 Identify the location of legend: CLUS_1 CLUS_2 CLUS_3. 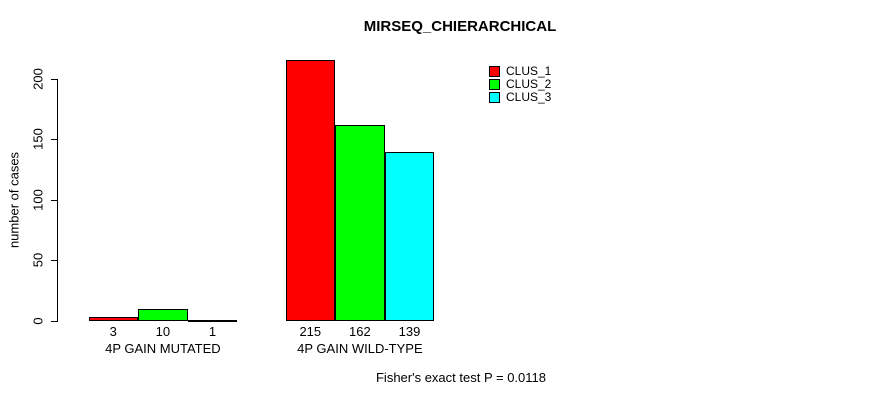
(520, 84).